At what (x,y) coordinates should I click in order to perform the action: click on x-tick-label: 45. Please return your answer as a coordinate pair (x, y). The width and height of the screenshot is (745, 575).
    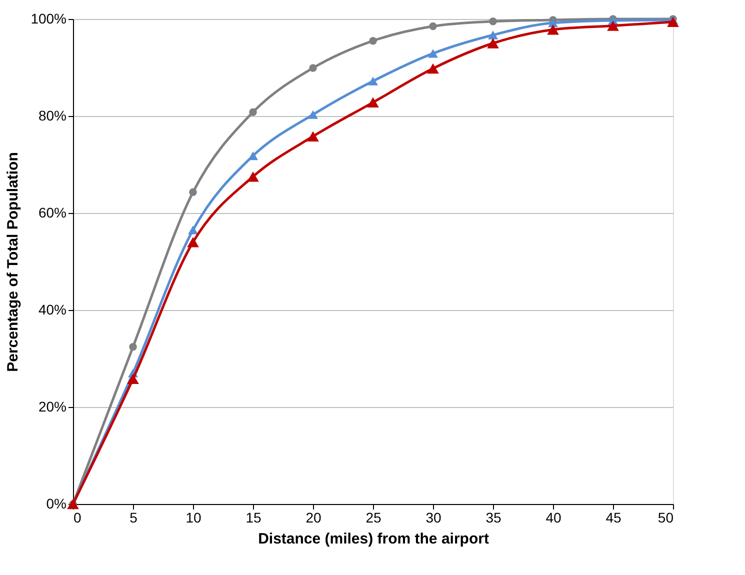
    Looking at the image, I should click on (614, 518).